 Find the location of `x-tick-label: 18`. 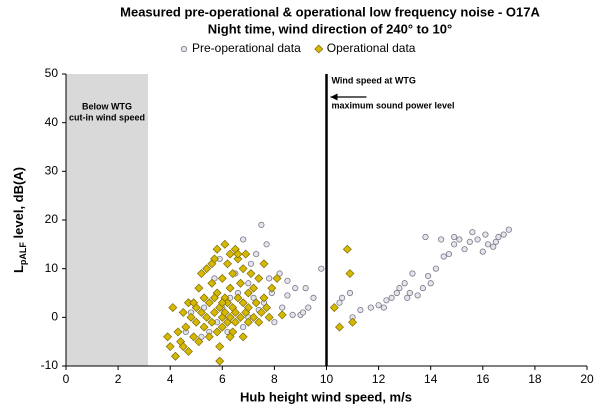

x-tick-label: 18 is located at coordinates (535, 379).